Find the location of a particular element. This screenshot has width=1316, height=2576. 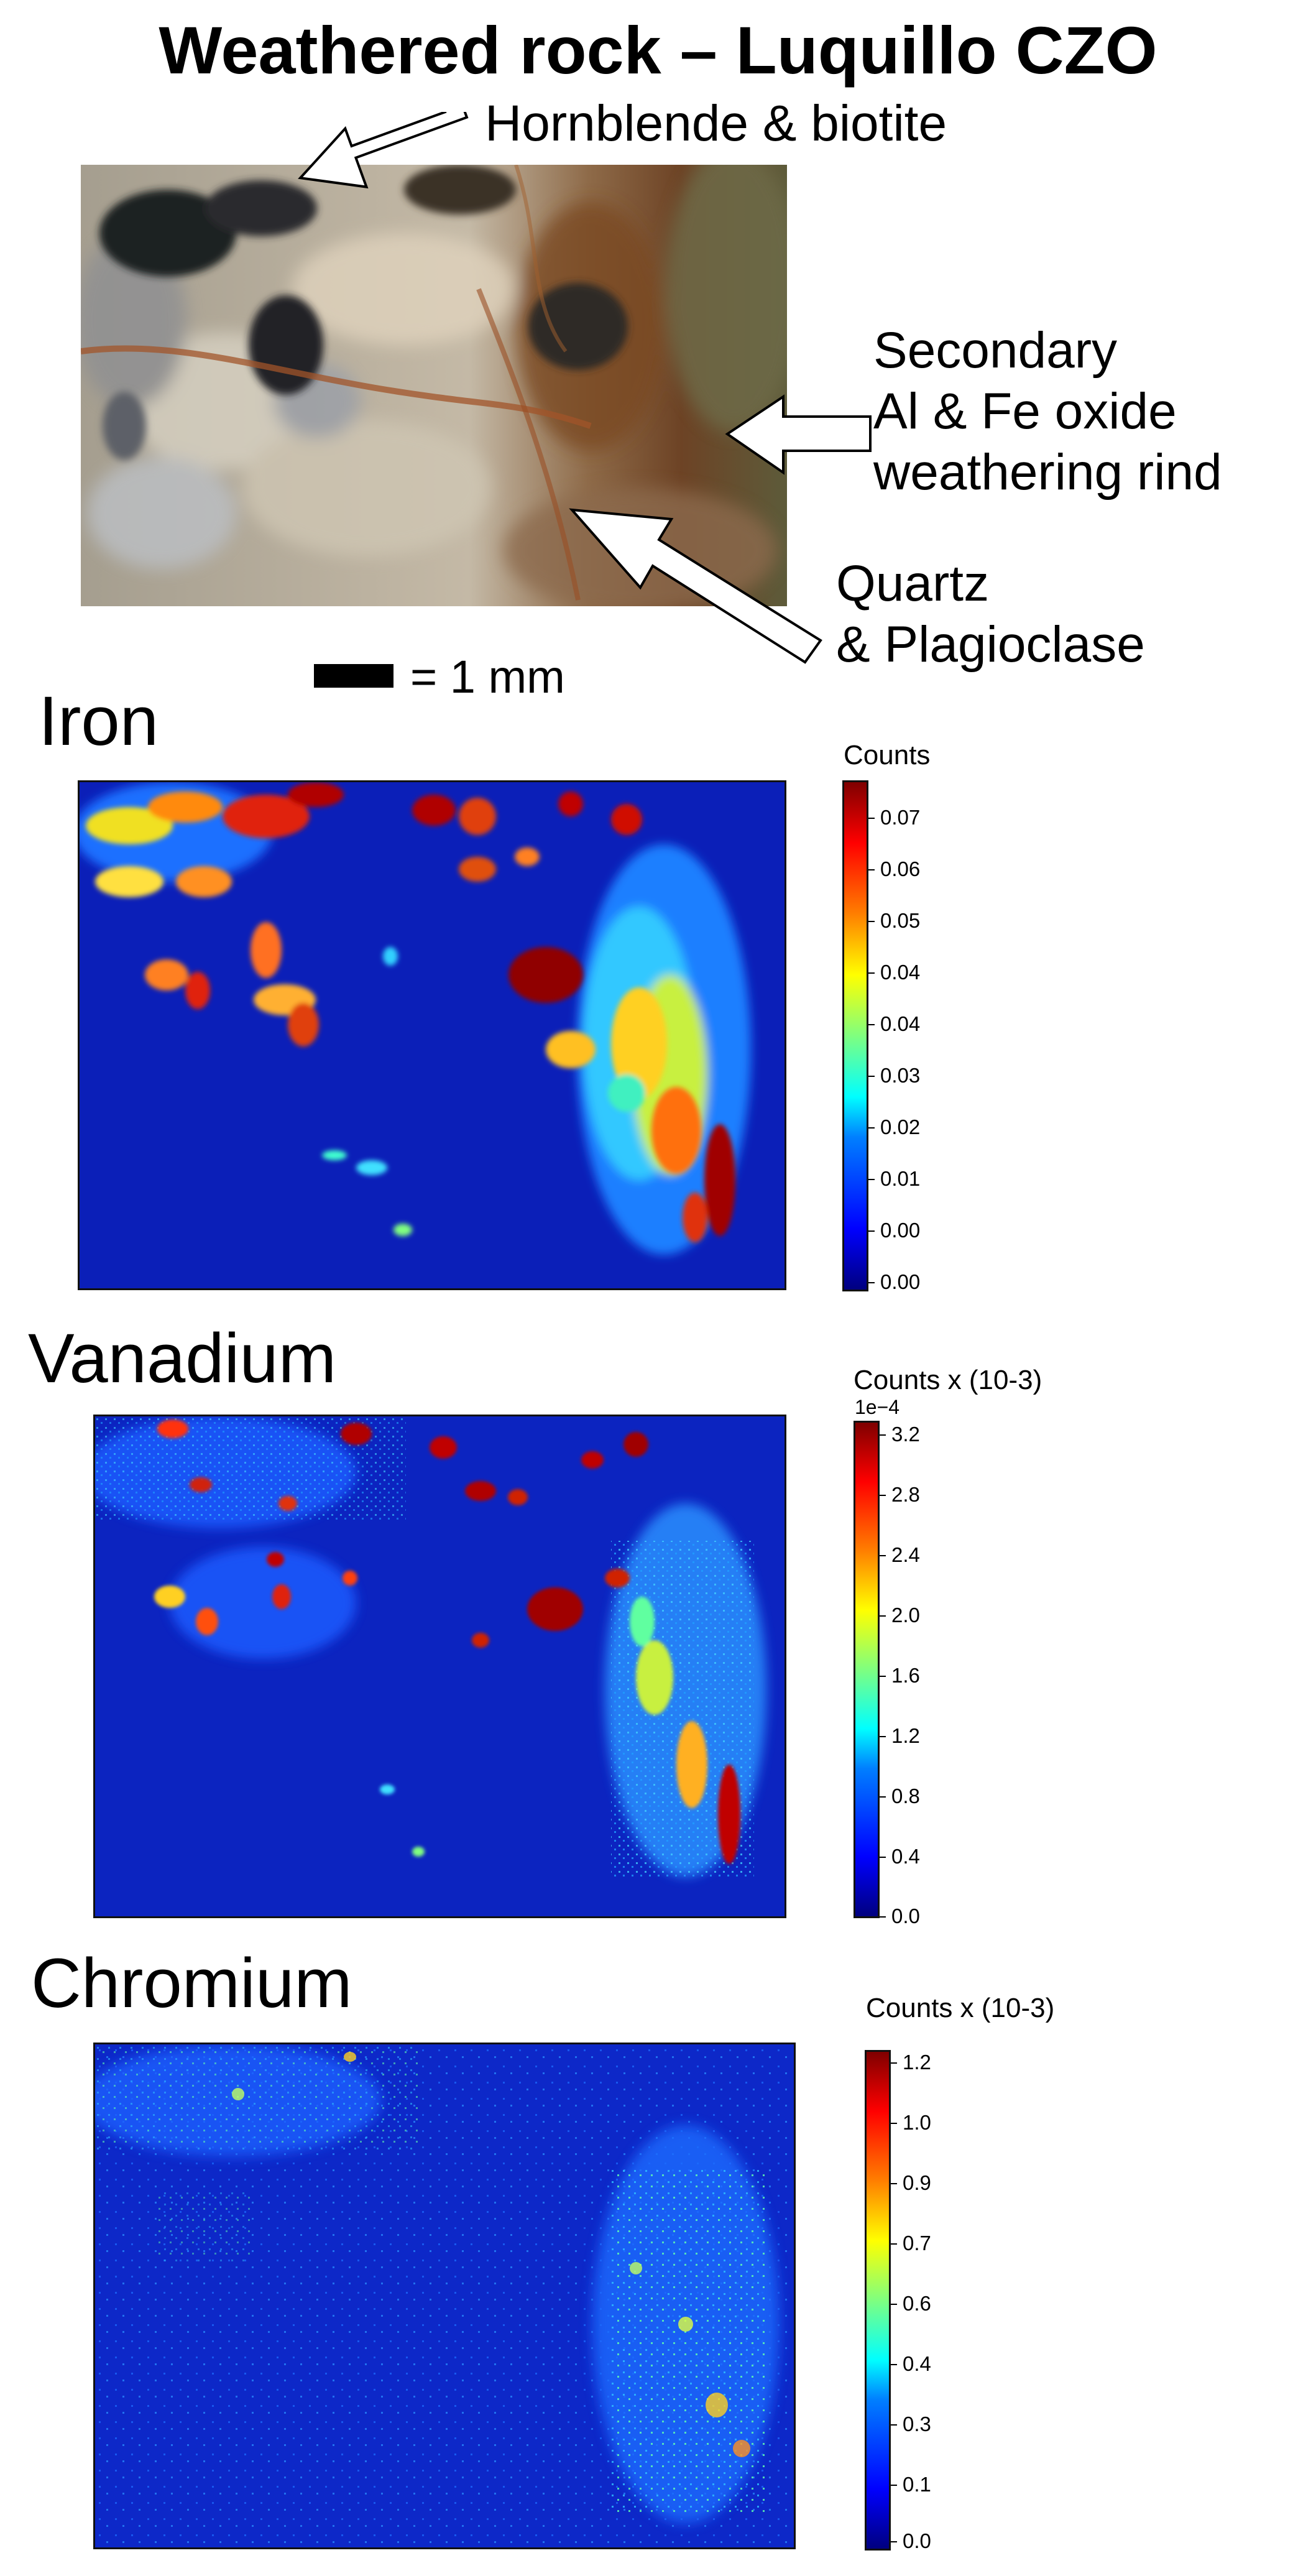

vanadium-colorbar-label: Counts x (10-3) is located at coordinates (948, 1380).